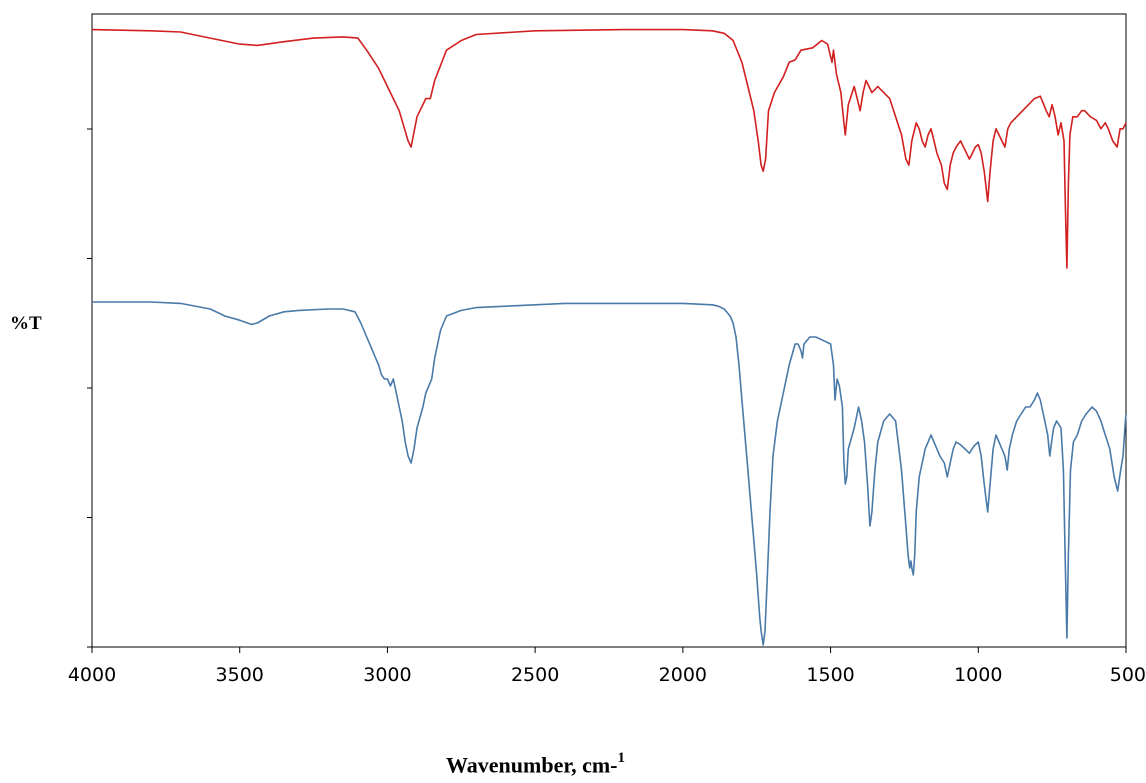 The width and height of the screenshot is (1146, 783). I want to click on x-tick-label: 1500, so click(830, 675).